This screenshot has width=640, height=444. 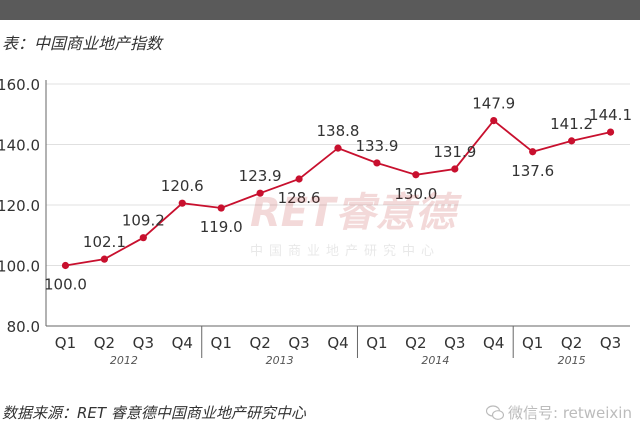 What do you see at coordinates (320, 10) in the screenshot?
I see `top-bar` at bounding box center [320, 10].